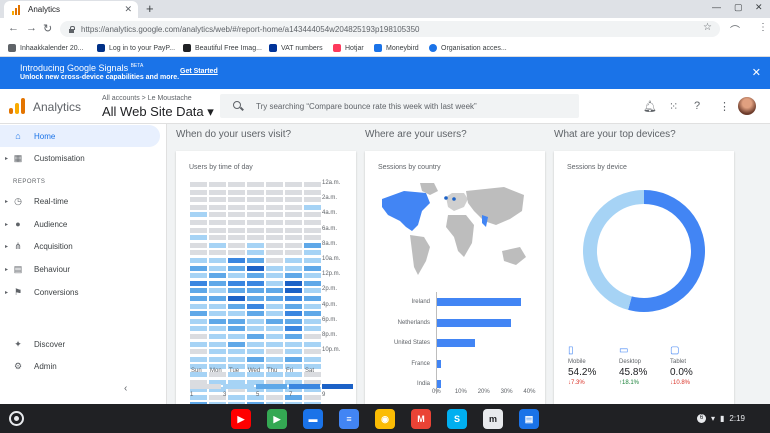  What do you see at coordinates (80, 136) in the screenshot?
I see `sidebar-item-home: ⌂ Home` at bounding box center [80, 136].